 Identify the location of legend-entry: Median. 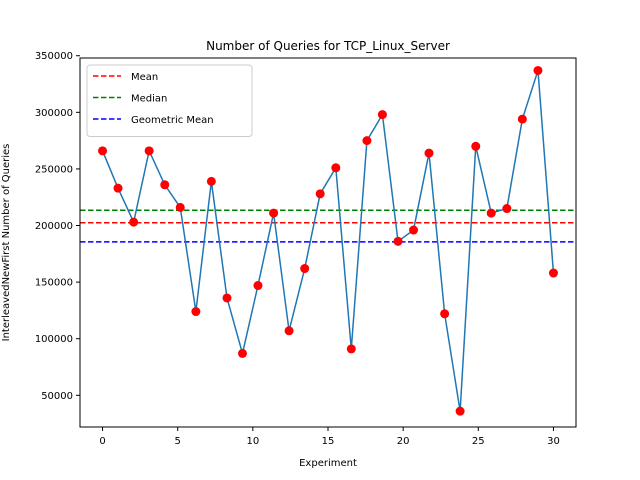
(149, 99).